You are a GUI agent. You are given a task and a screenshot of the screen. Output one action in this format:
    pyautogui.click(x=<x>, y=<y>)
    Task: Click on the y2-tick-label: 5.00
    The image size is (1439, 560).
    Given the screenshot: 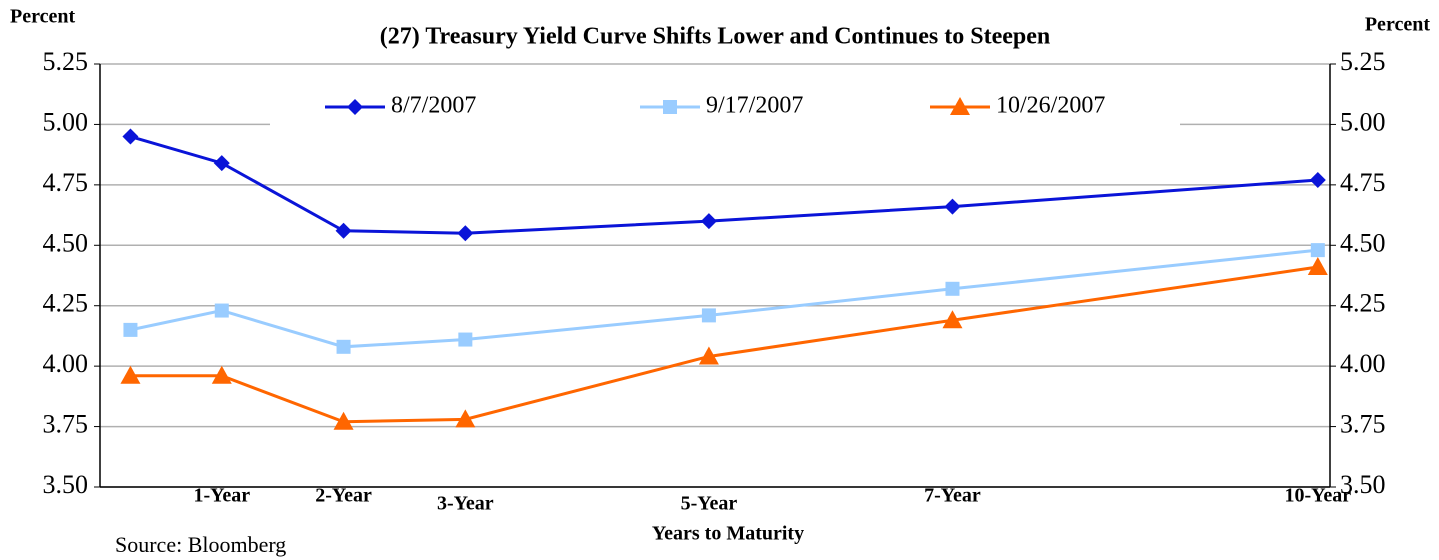 What is the action you would take?
    pyautogui.click(x=1363, y=121)
    